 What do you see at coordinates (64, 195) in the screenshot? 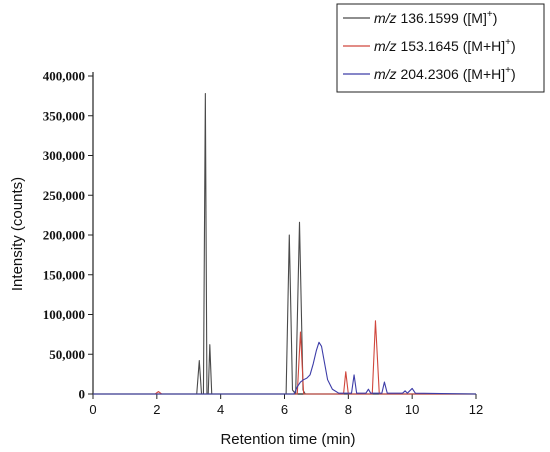
I see `y-tick-label: 250,000` at bounding box center [64, 195].